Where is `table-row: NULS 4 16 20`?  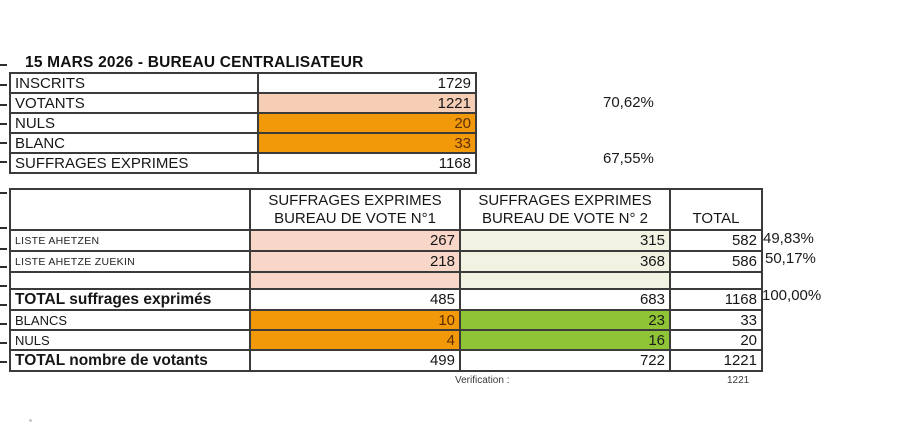
table-row: NULS 4 16 20 is located at coordinates (386, 340).